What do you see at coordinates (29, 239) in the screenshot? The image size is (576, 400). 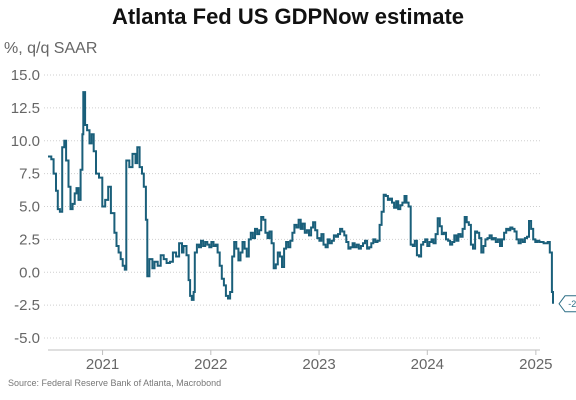 I see `y-tick-label: 2.5` at bounding box center [29, 239].